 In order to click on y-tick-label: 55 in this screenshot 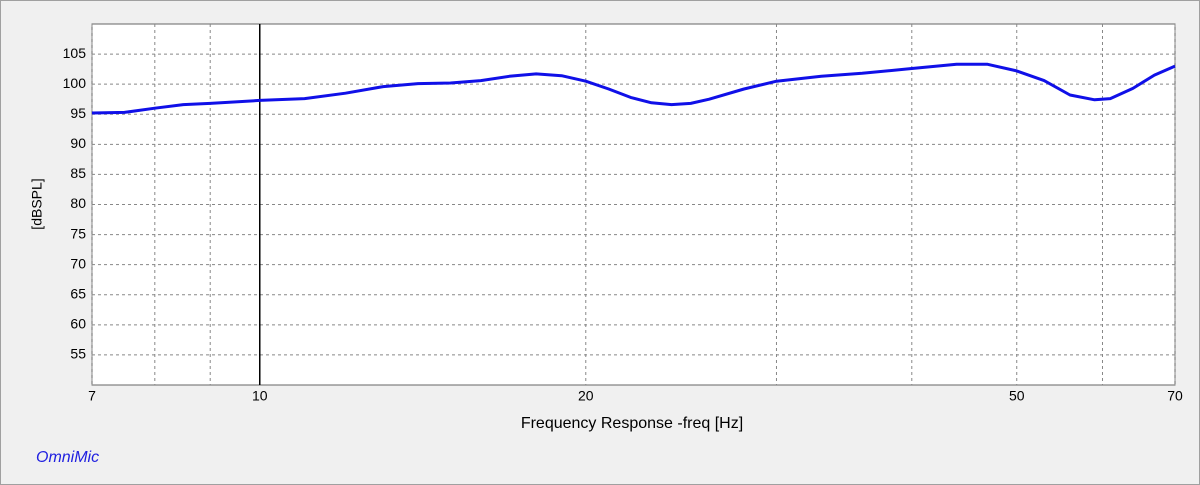, I will do `click(78, 354)`.